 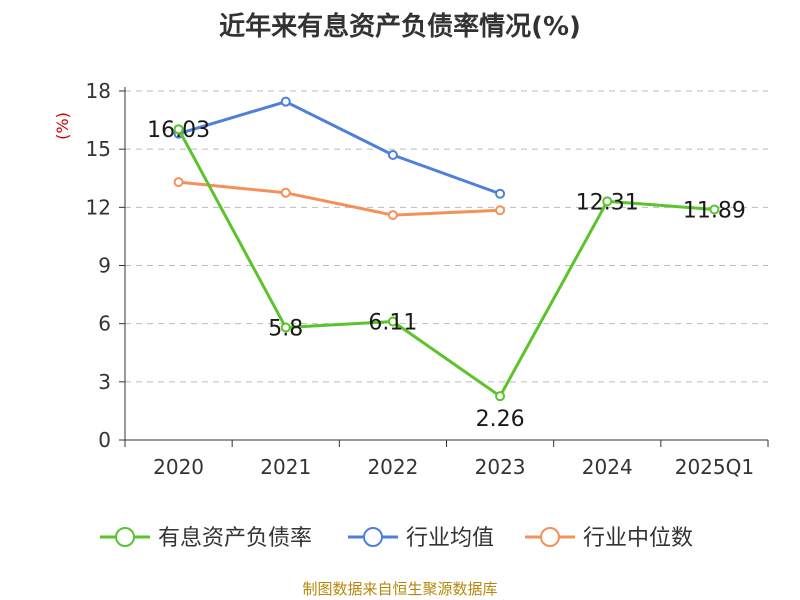 What do you see at coordinates (235, 538) in the screenshot?
I see `legend-label: 有息资产负债率` at bounding box center [235, 538].